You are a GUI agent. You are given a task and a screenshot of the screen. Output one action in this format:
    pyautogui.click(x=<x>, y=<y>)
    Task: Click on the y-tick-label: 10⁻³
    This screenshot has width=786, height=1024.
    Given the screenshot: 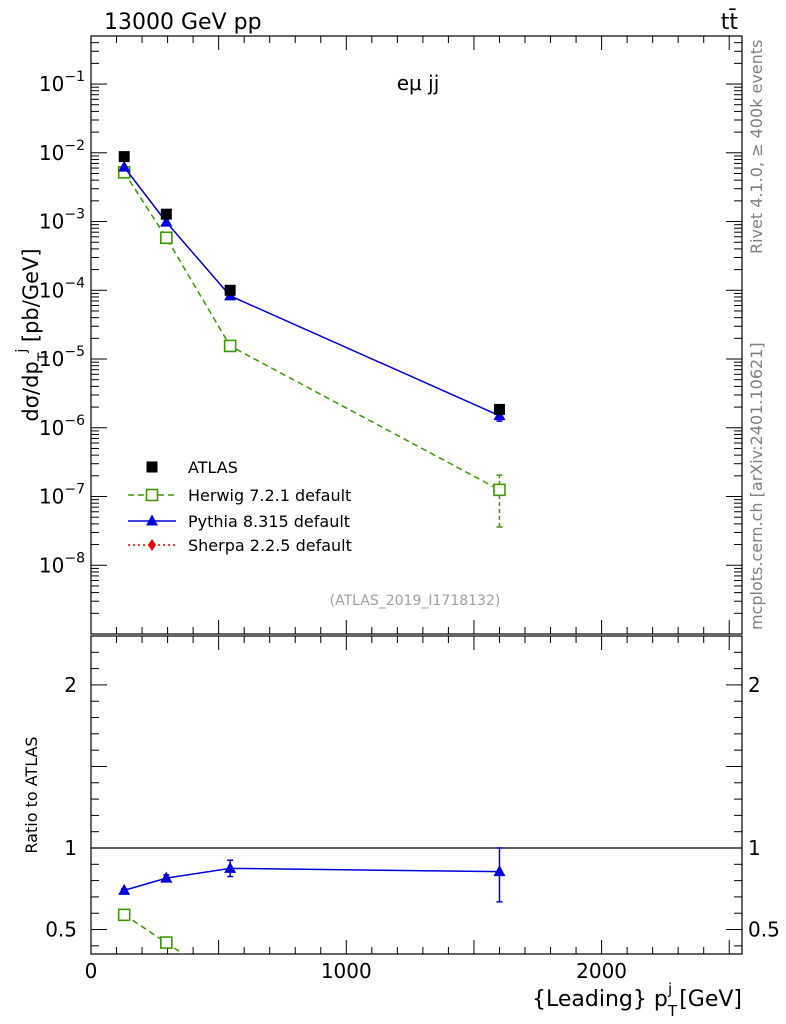 What is the action you would take?
    pyautogui.click(x=62, y=220)
    